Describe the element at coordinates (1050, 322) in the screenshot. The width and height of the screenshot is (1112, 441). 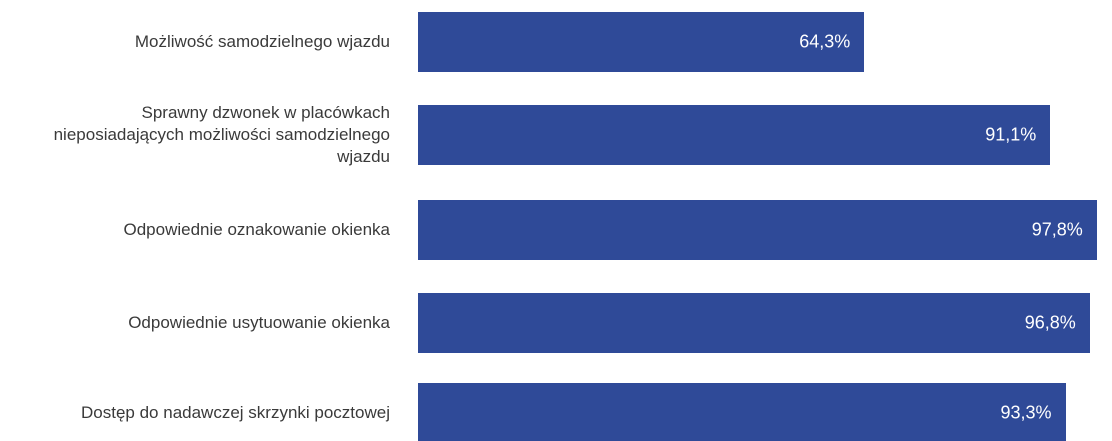
I see `value-label: 96,8%` at that location.